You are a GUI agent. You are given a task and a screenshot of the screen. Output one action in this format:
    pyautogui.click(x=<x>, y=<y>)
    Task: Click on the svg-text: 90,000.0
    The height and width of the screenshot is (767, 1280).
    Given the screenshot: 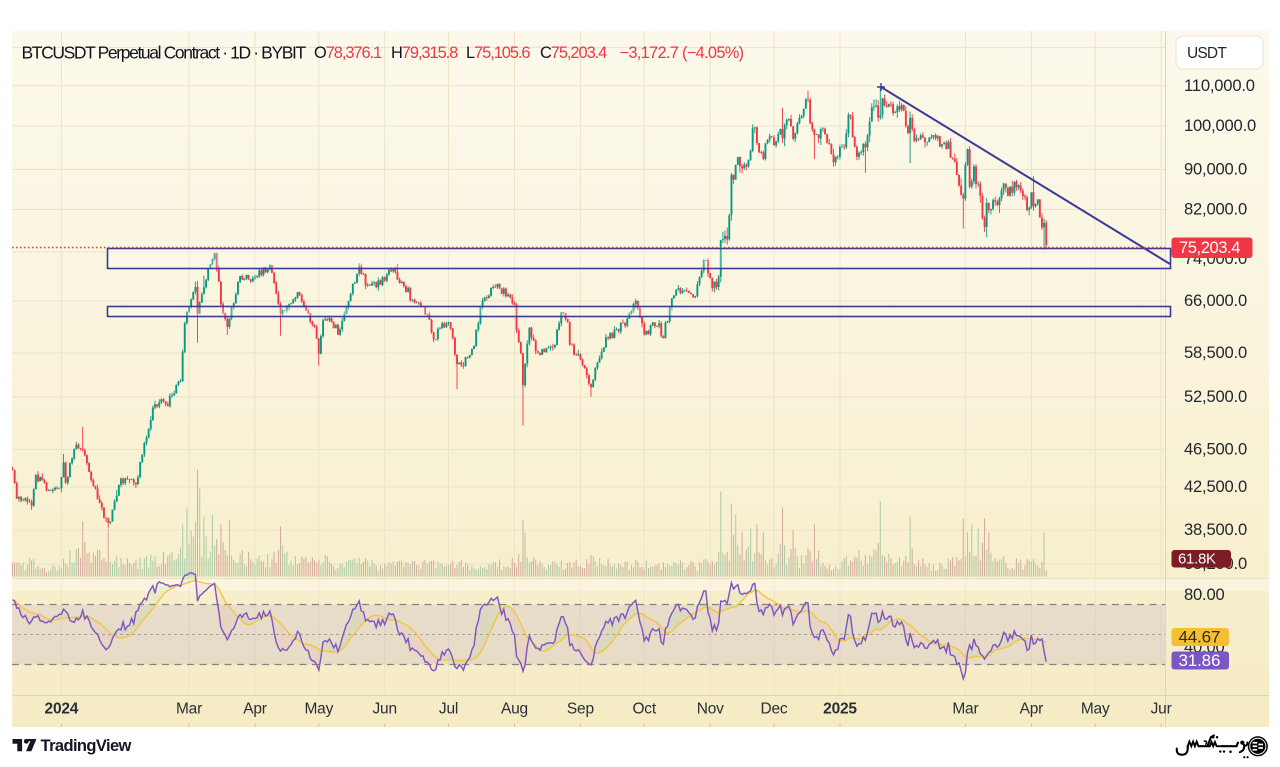 What is the action you would take?
    pyautogui.click(x=1215, y=169)
    